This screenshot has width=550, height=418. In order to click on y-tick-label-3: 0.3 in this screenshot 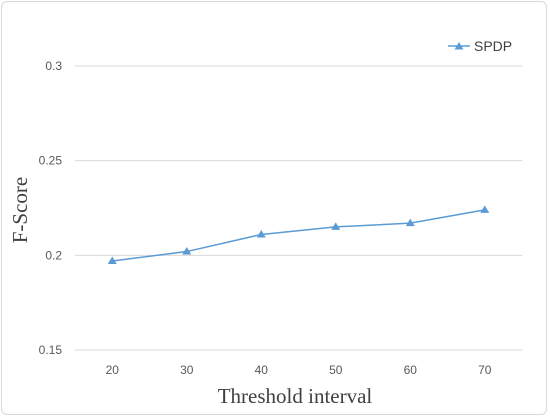, I will do `click(53, 66)`.